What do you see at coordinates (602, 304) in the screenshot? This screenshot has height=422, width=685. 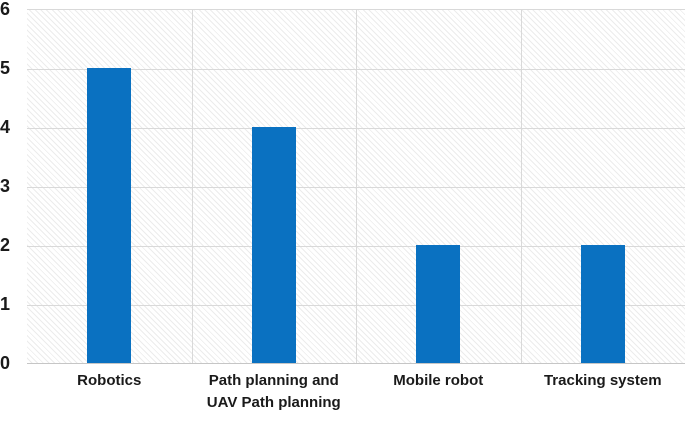 I see `bar-tracking-system` at bounding box center [602, 304].